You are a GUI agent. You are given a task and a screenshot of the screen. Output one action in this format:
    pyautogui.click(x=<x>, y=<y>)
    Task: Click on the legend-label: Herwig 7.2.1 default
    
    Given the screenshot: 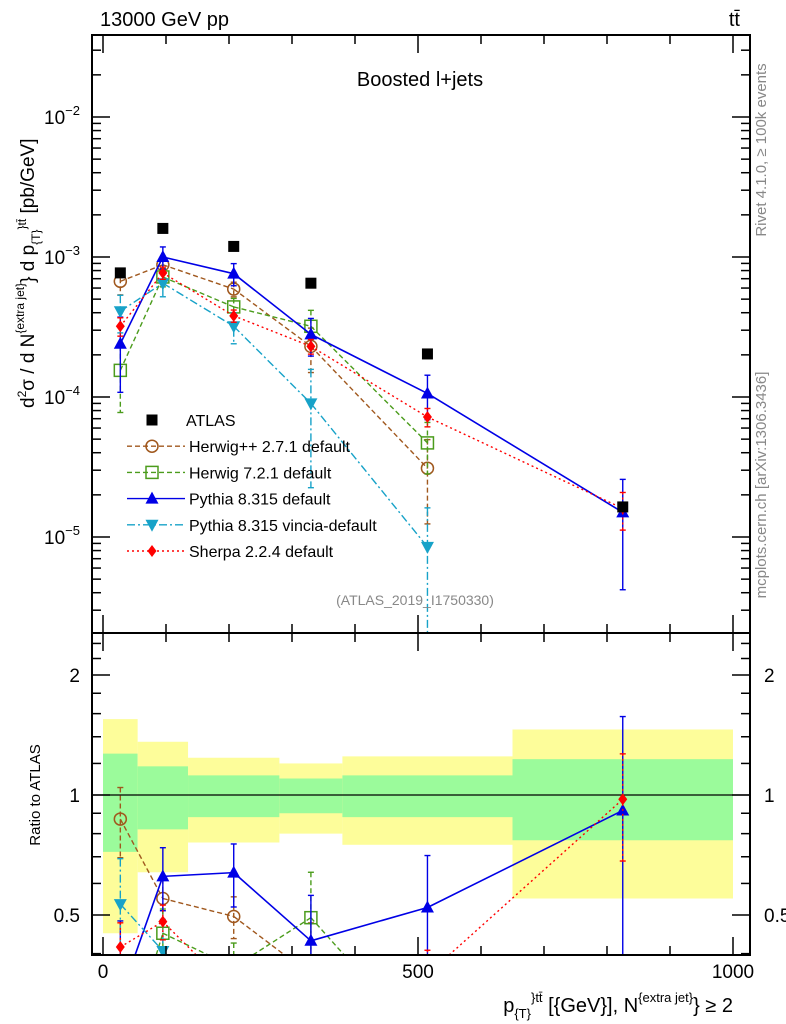 What is the action you would take?
    pyautogui.click(x=260, y=473)
    